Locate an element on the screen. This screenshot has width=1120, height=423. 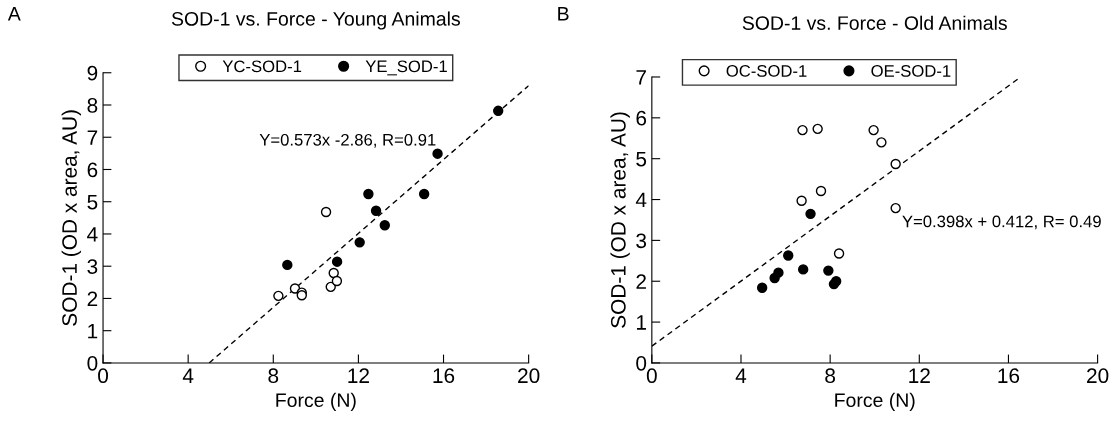
annotation: Y=0.573x -2.86, R=0.91 is located at coordinates (347, 140).